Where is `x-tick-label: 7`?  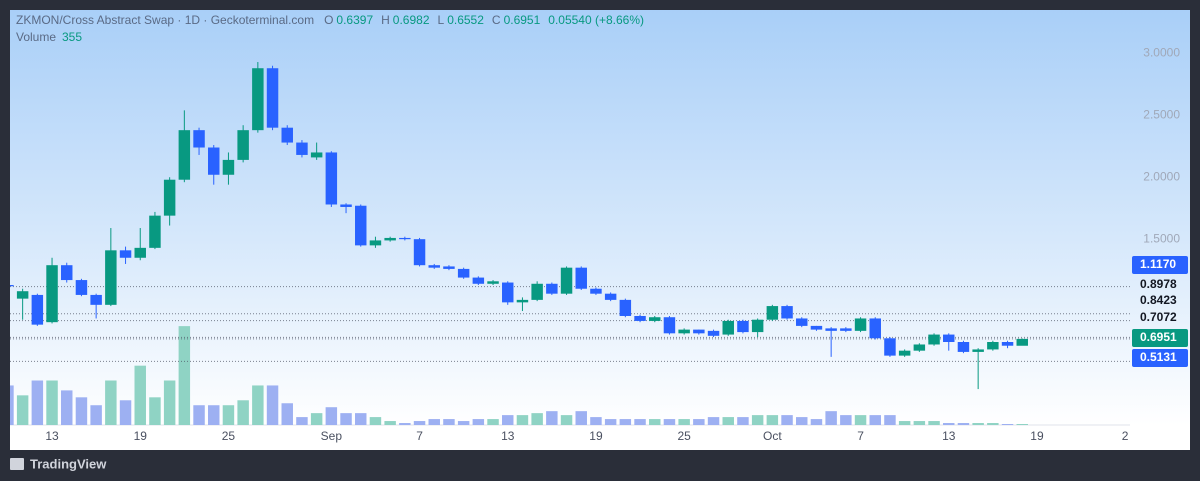
x-tick-label: 7 is located at coordinates (419, 436).